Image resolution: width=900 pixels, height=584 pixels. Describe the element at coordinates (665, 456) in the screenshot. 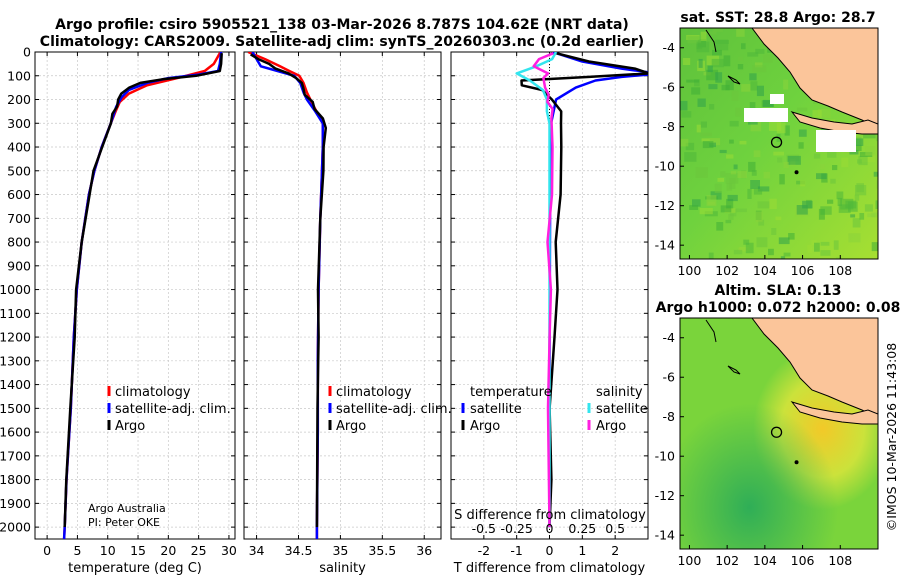

I see `map-y-tick-label: -10` at that location.